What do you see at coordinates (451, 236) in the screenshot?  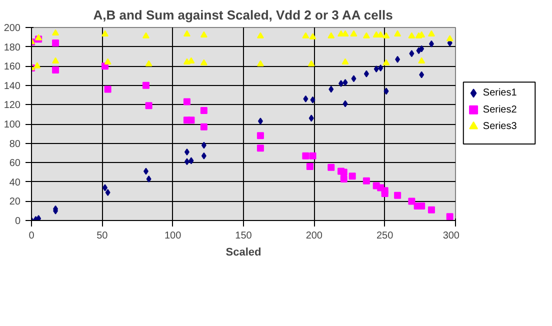 I see `x-tick-label: 300` at bounding box center [451, 236].